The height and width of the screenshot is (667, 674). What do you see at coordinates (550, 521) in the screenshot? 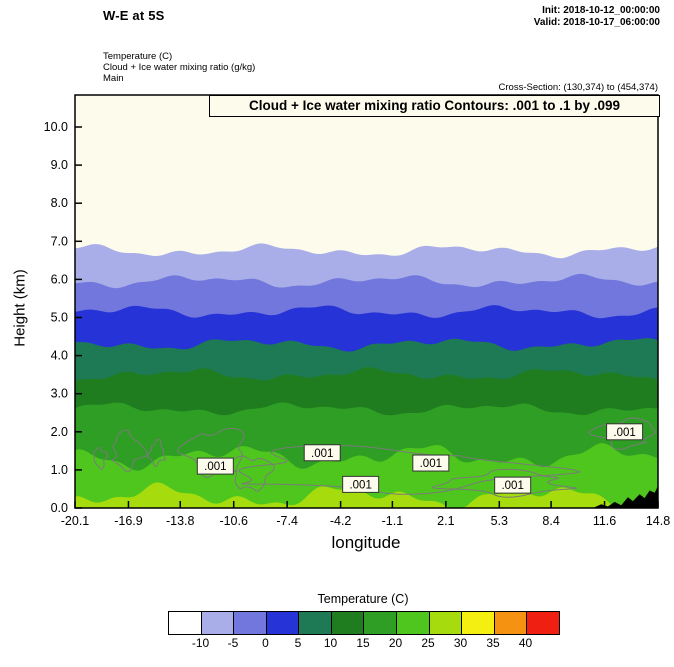
I see `x-axis-tick-label: 8.4` at bounding box center [550, 521].